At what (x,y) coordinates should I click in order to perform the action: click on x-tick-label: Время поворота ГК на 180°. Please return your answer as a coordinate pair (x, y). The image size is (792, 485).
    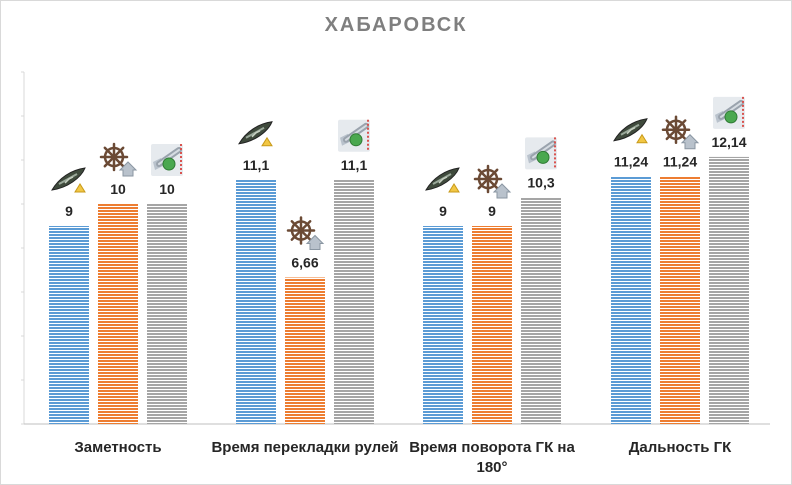
    Looking at the image, I should click on (492, 457).